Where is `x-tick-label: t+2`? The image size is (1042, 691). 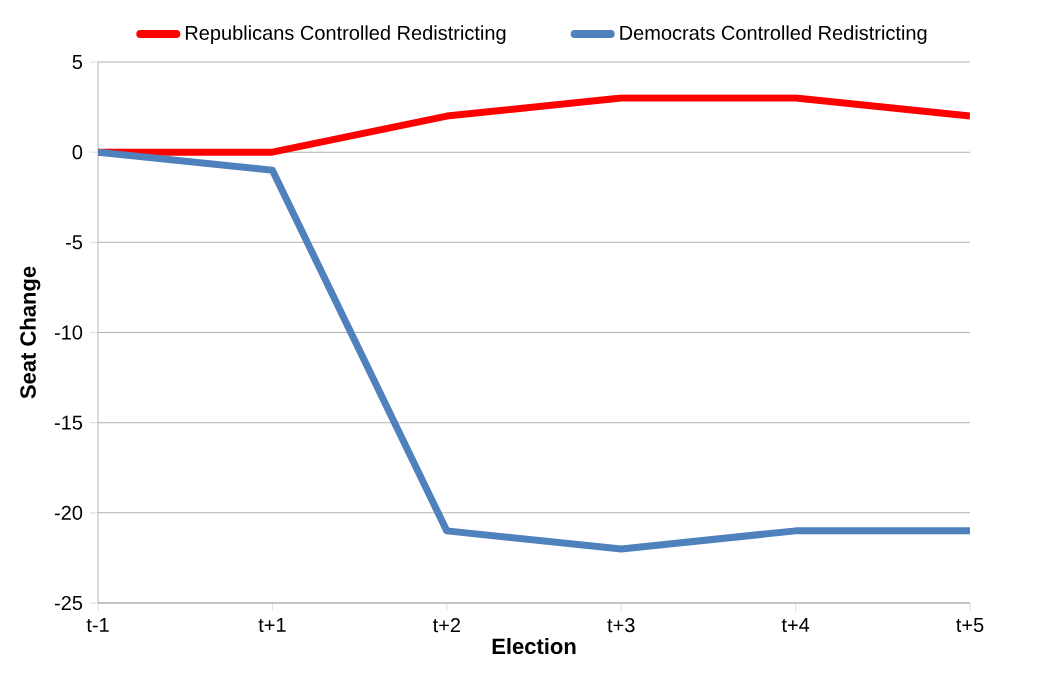 x-tick-label: t+2 is located at coordinates (446, 625).